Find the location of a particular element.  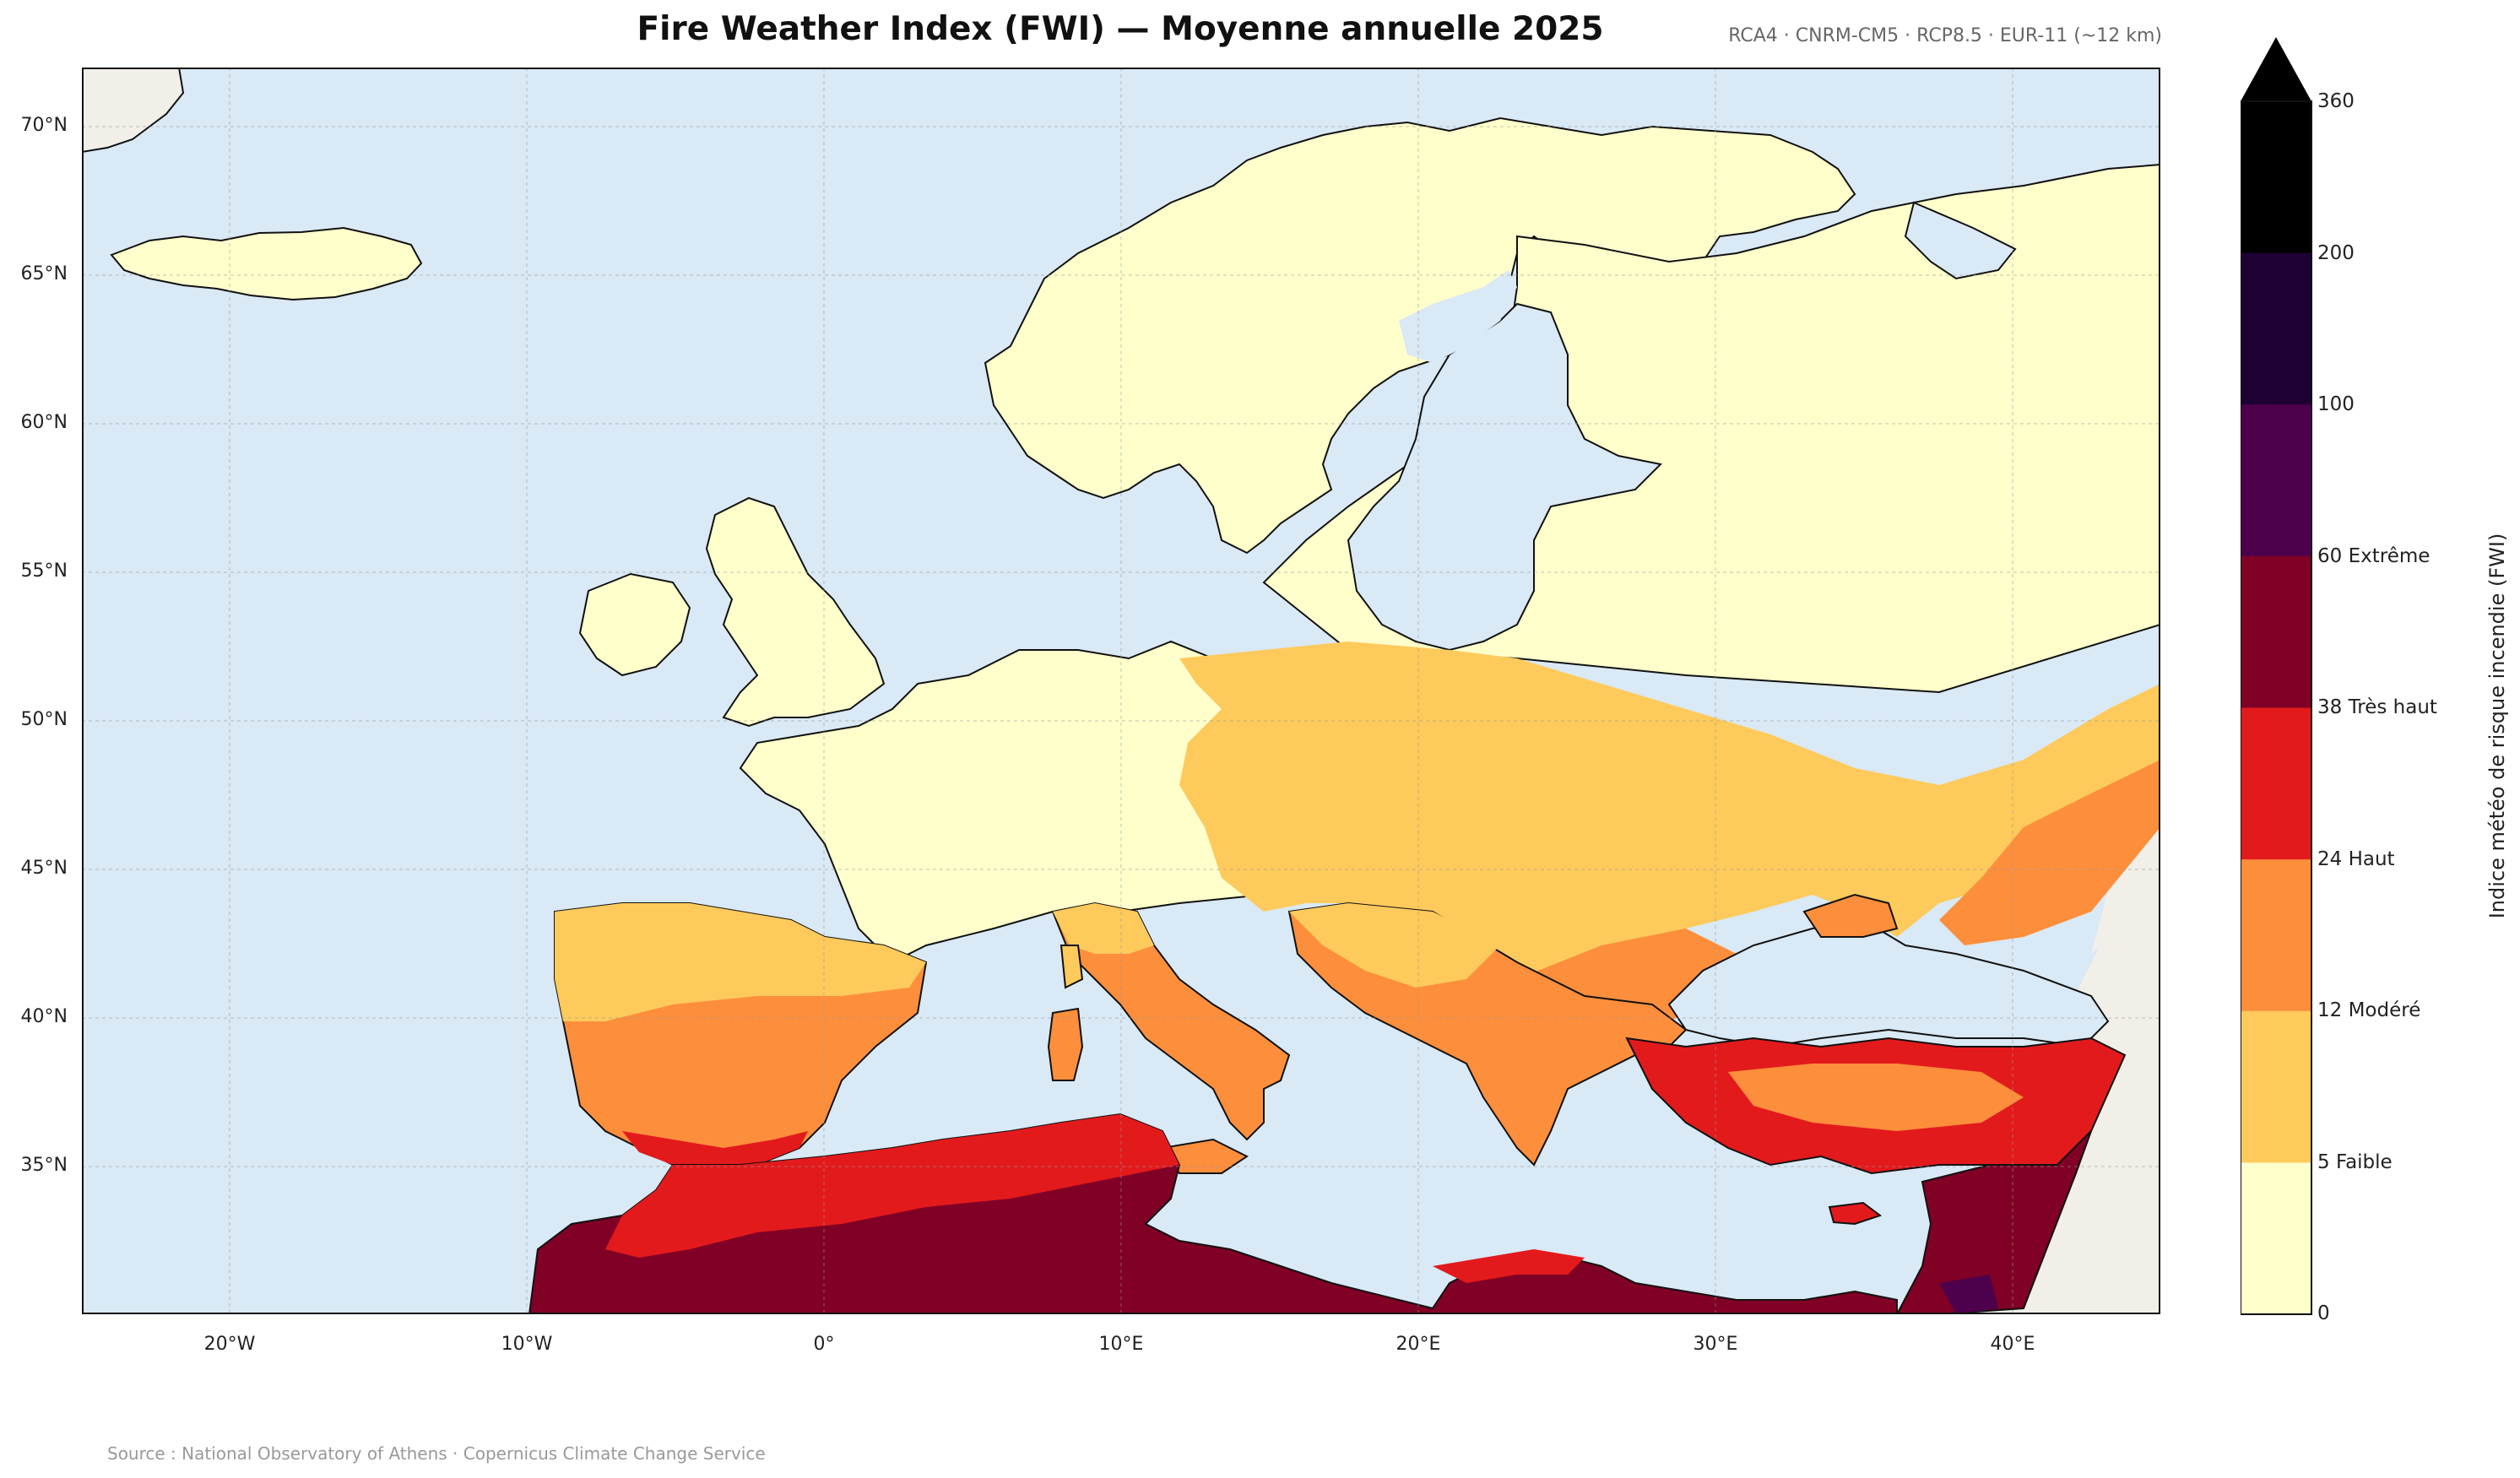

lat-tick: 35°N is located at coordinates (44, 1165).